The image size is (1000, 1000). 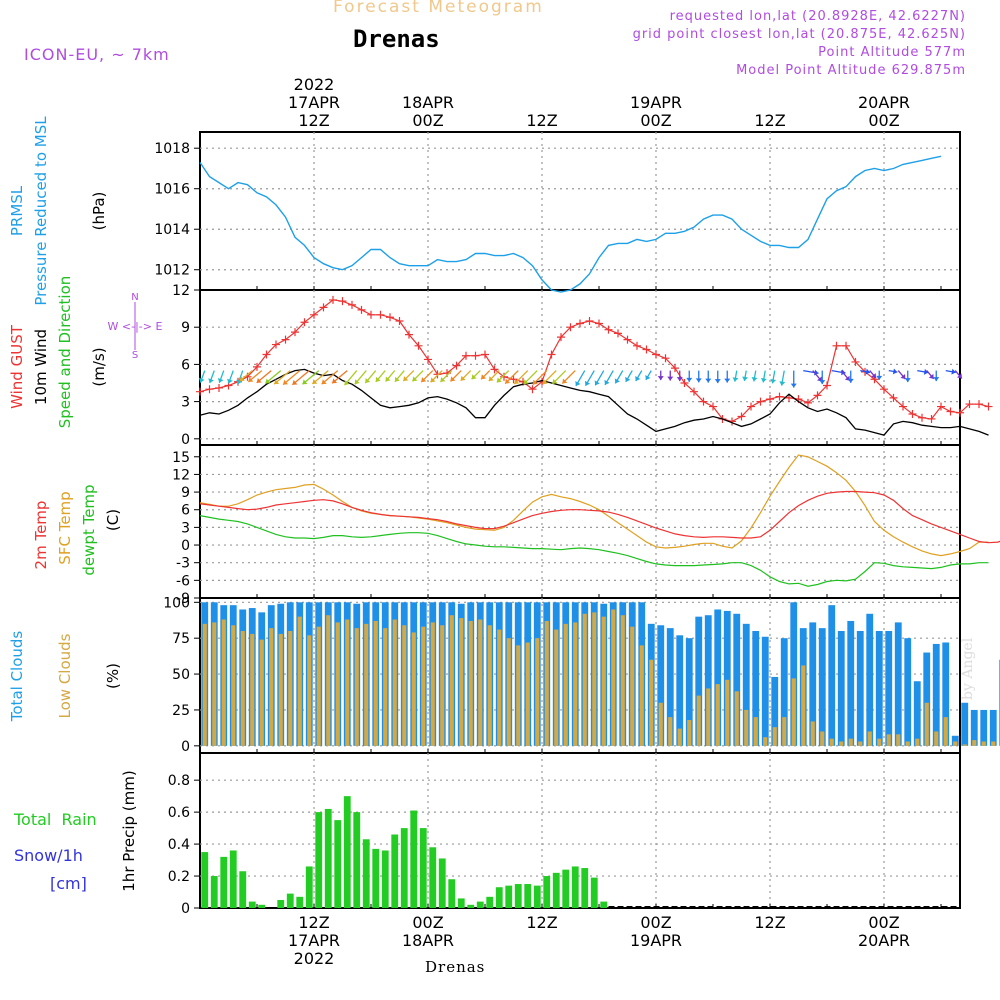 I want to click on compass-north: N, so click(x=134, y=297).